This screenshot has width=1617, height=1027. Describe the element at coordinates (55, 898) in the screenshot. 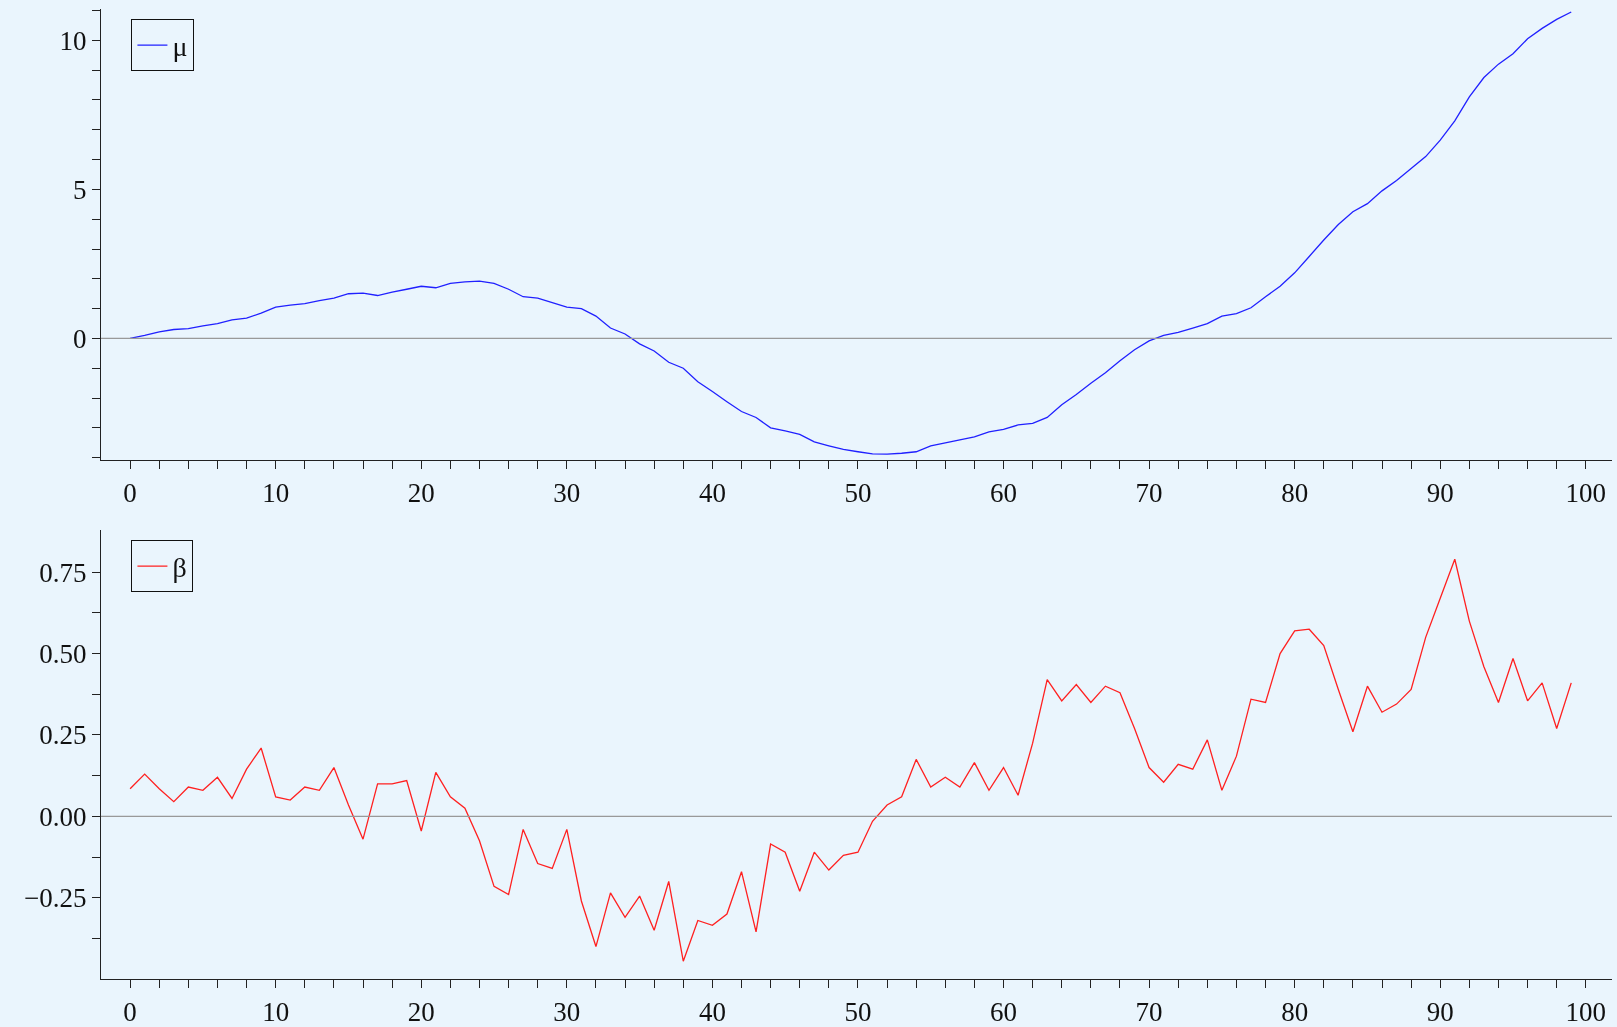

I see `y-tick-label: −0.25` at that location.